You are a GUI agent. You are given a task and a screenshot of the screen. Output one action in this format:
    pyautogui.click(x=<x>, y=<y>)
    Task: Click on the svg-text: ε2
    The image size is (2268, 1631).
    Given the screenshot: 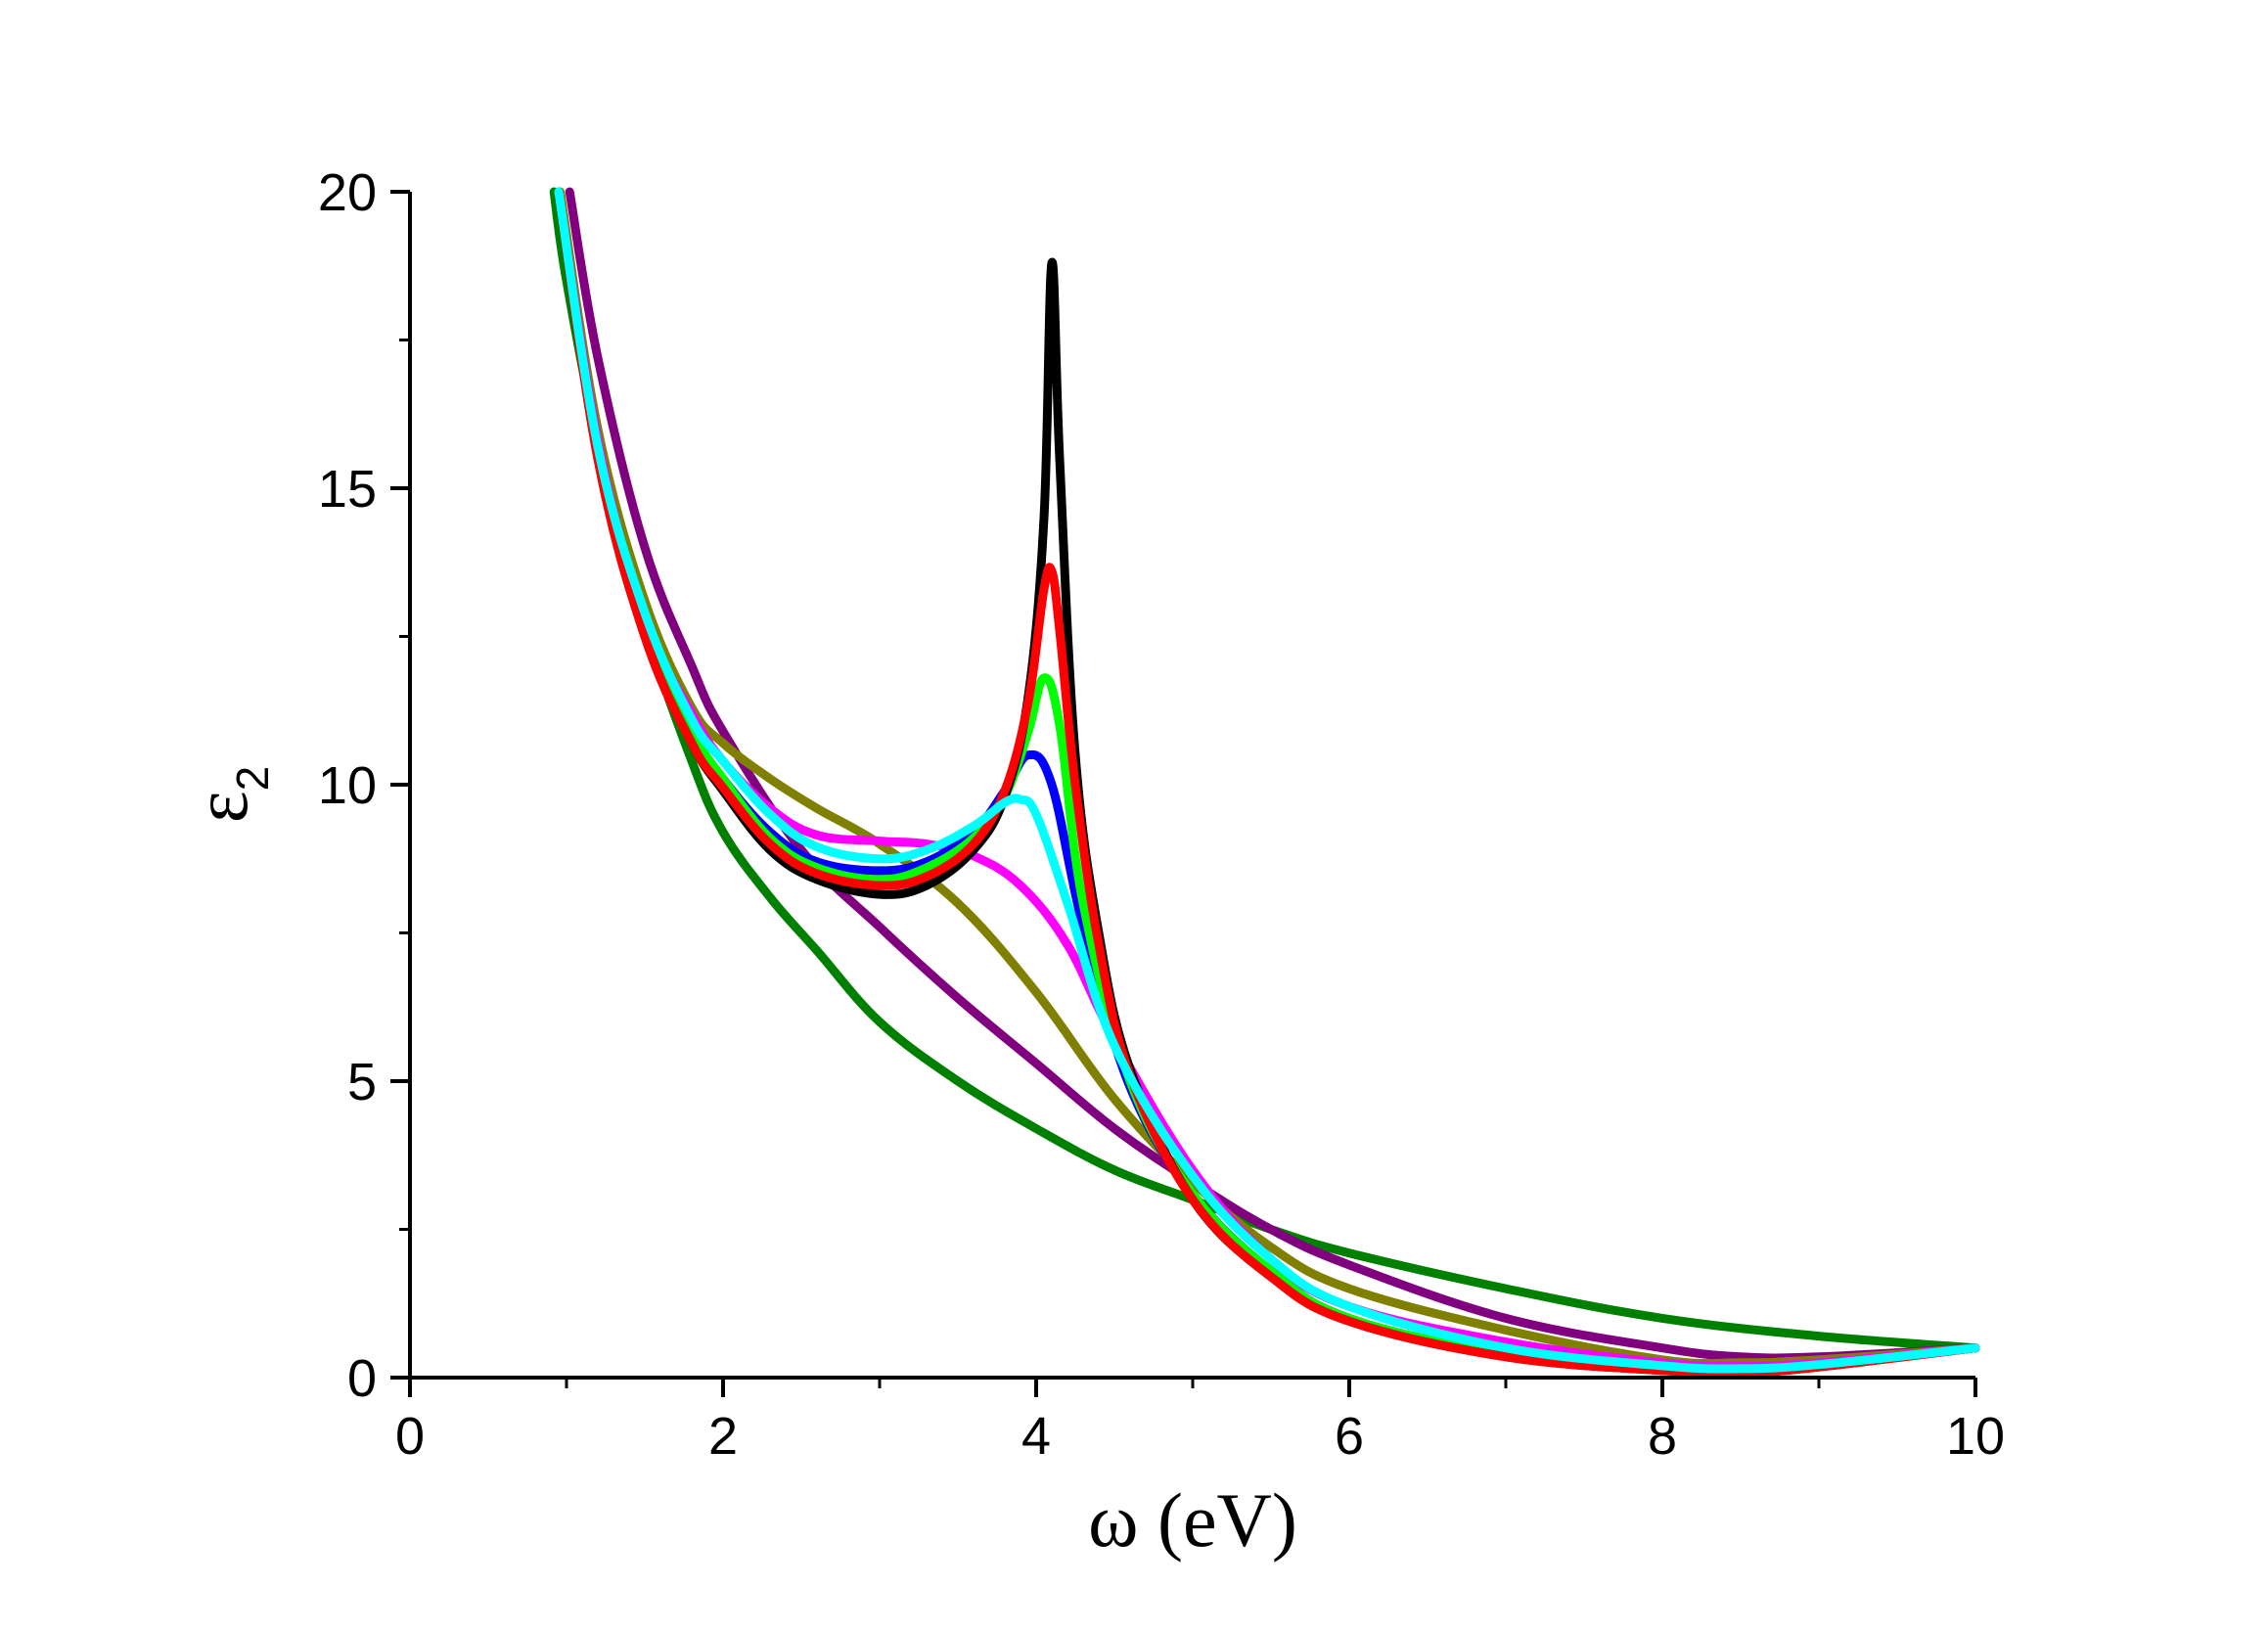 What is the action you would take?
    pyautogui.click(x=228, y=794)
    